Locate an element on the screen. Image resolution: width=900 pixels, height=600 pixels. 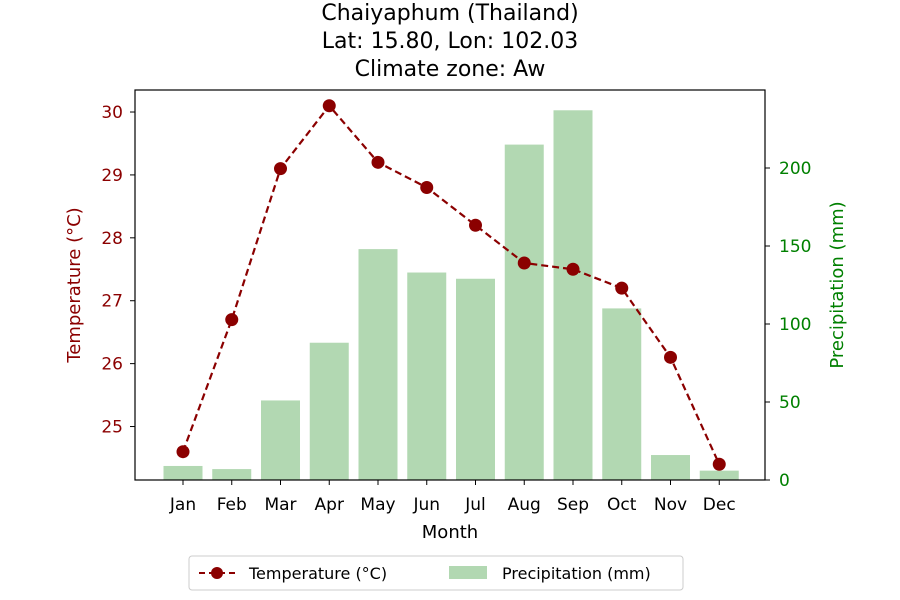
right-tick-label: 200 is located at coordinates (795, 169).